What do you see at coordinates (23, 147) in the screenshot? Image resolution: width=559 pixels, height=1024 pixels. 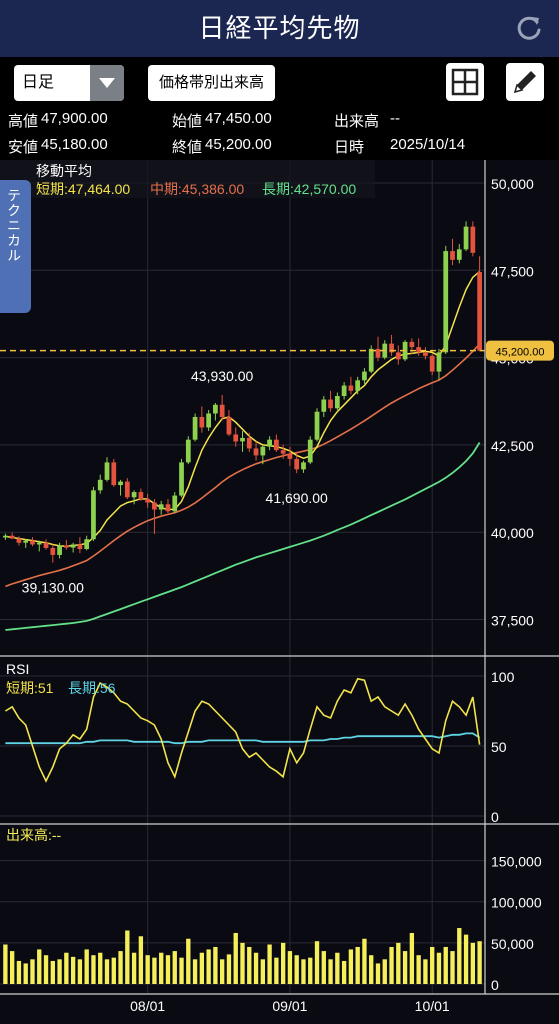 I see `low-label: 安値` at bounding box center [23, 147].